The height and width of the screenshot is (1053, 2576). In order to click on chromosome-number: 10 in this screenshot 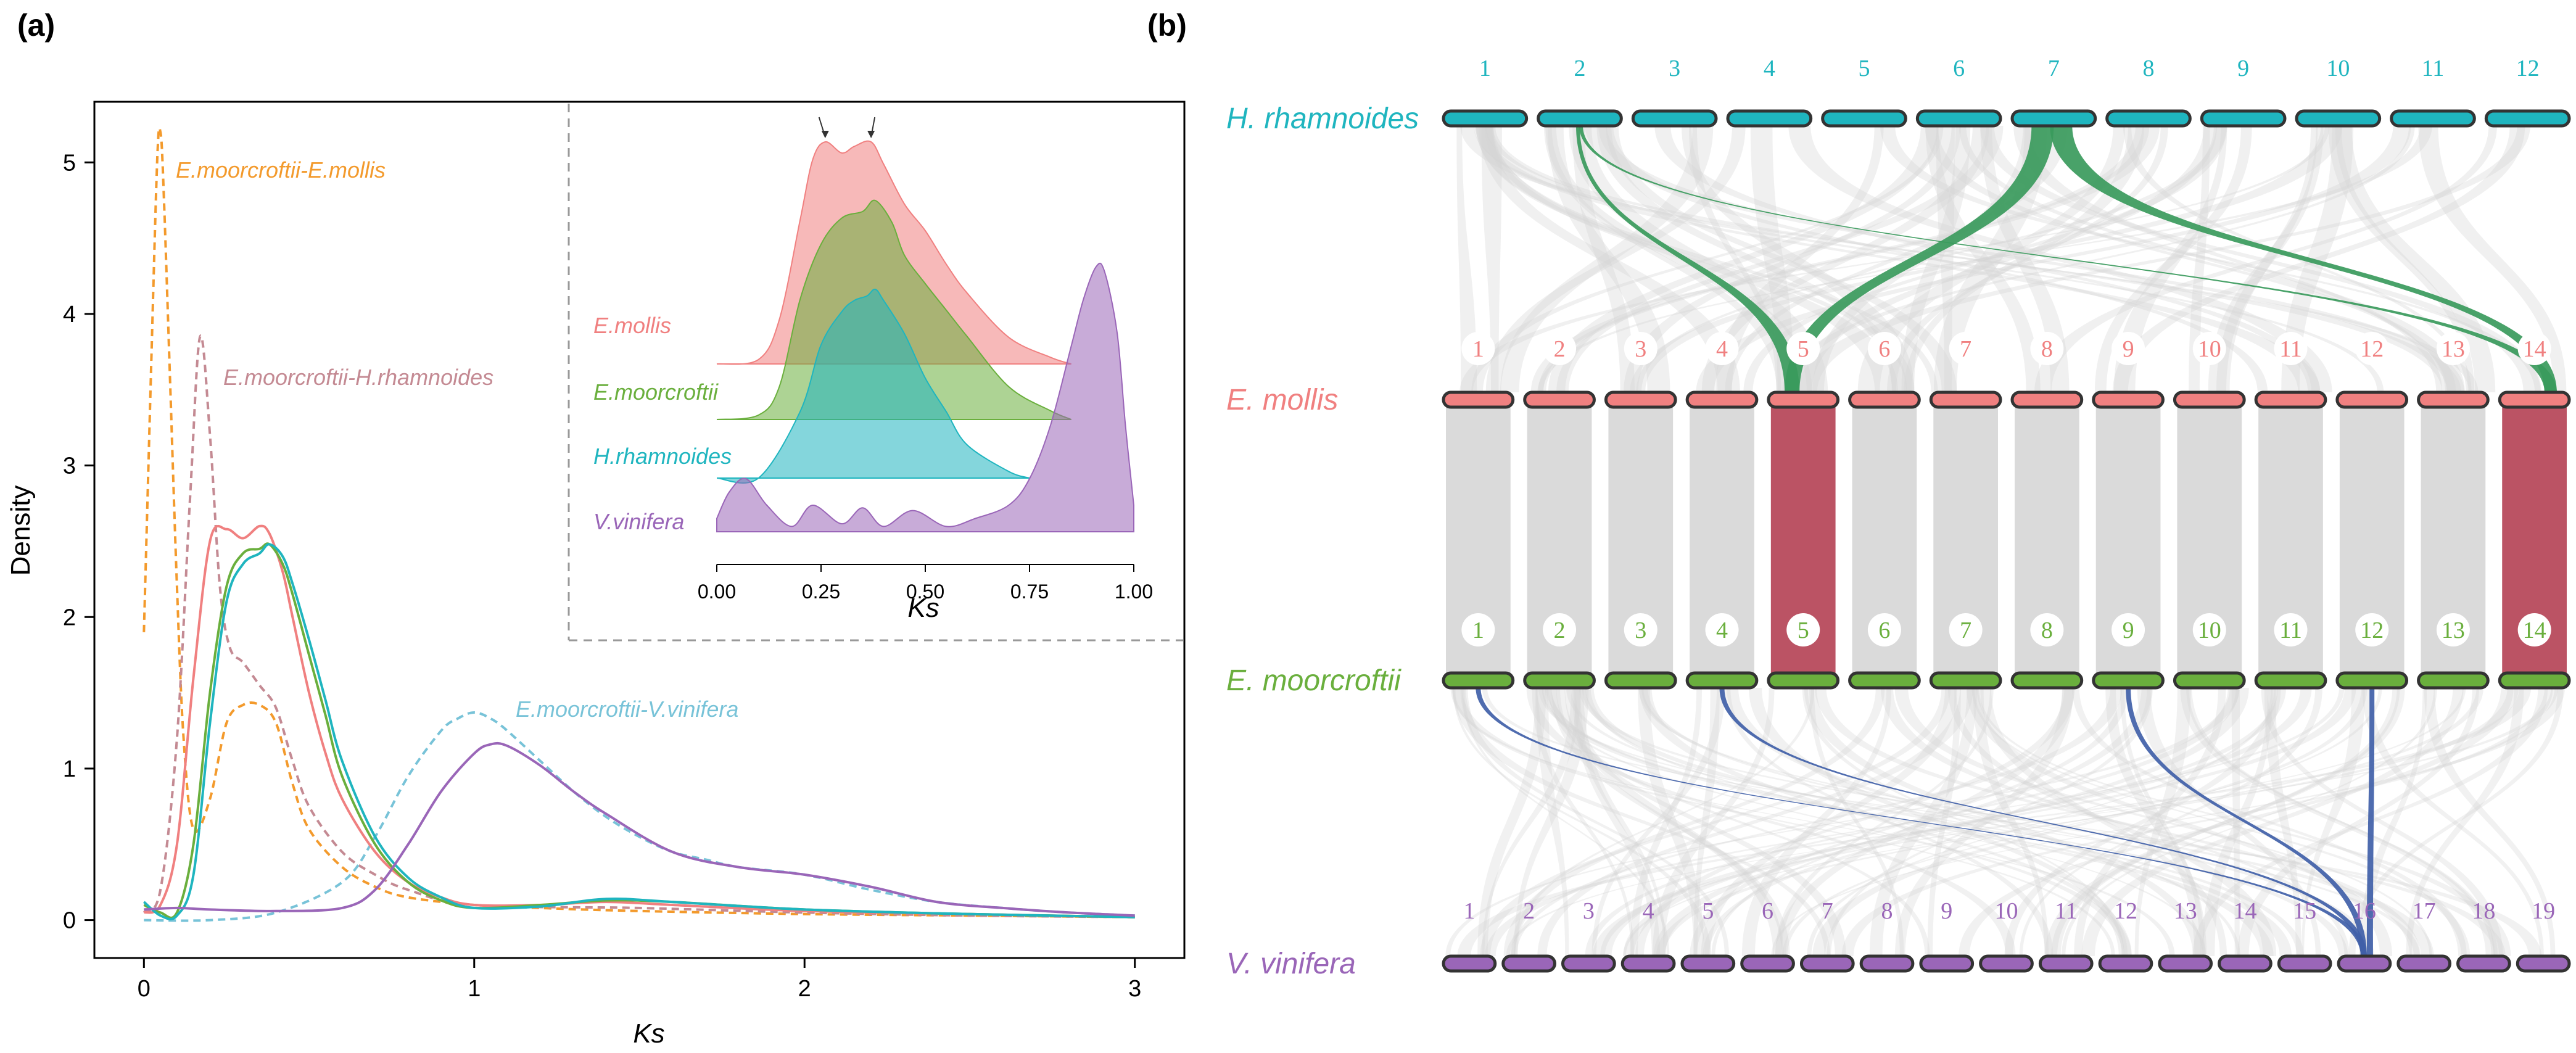, I will do `click(2209, 349)`.